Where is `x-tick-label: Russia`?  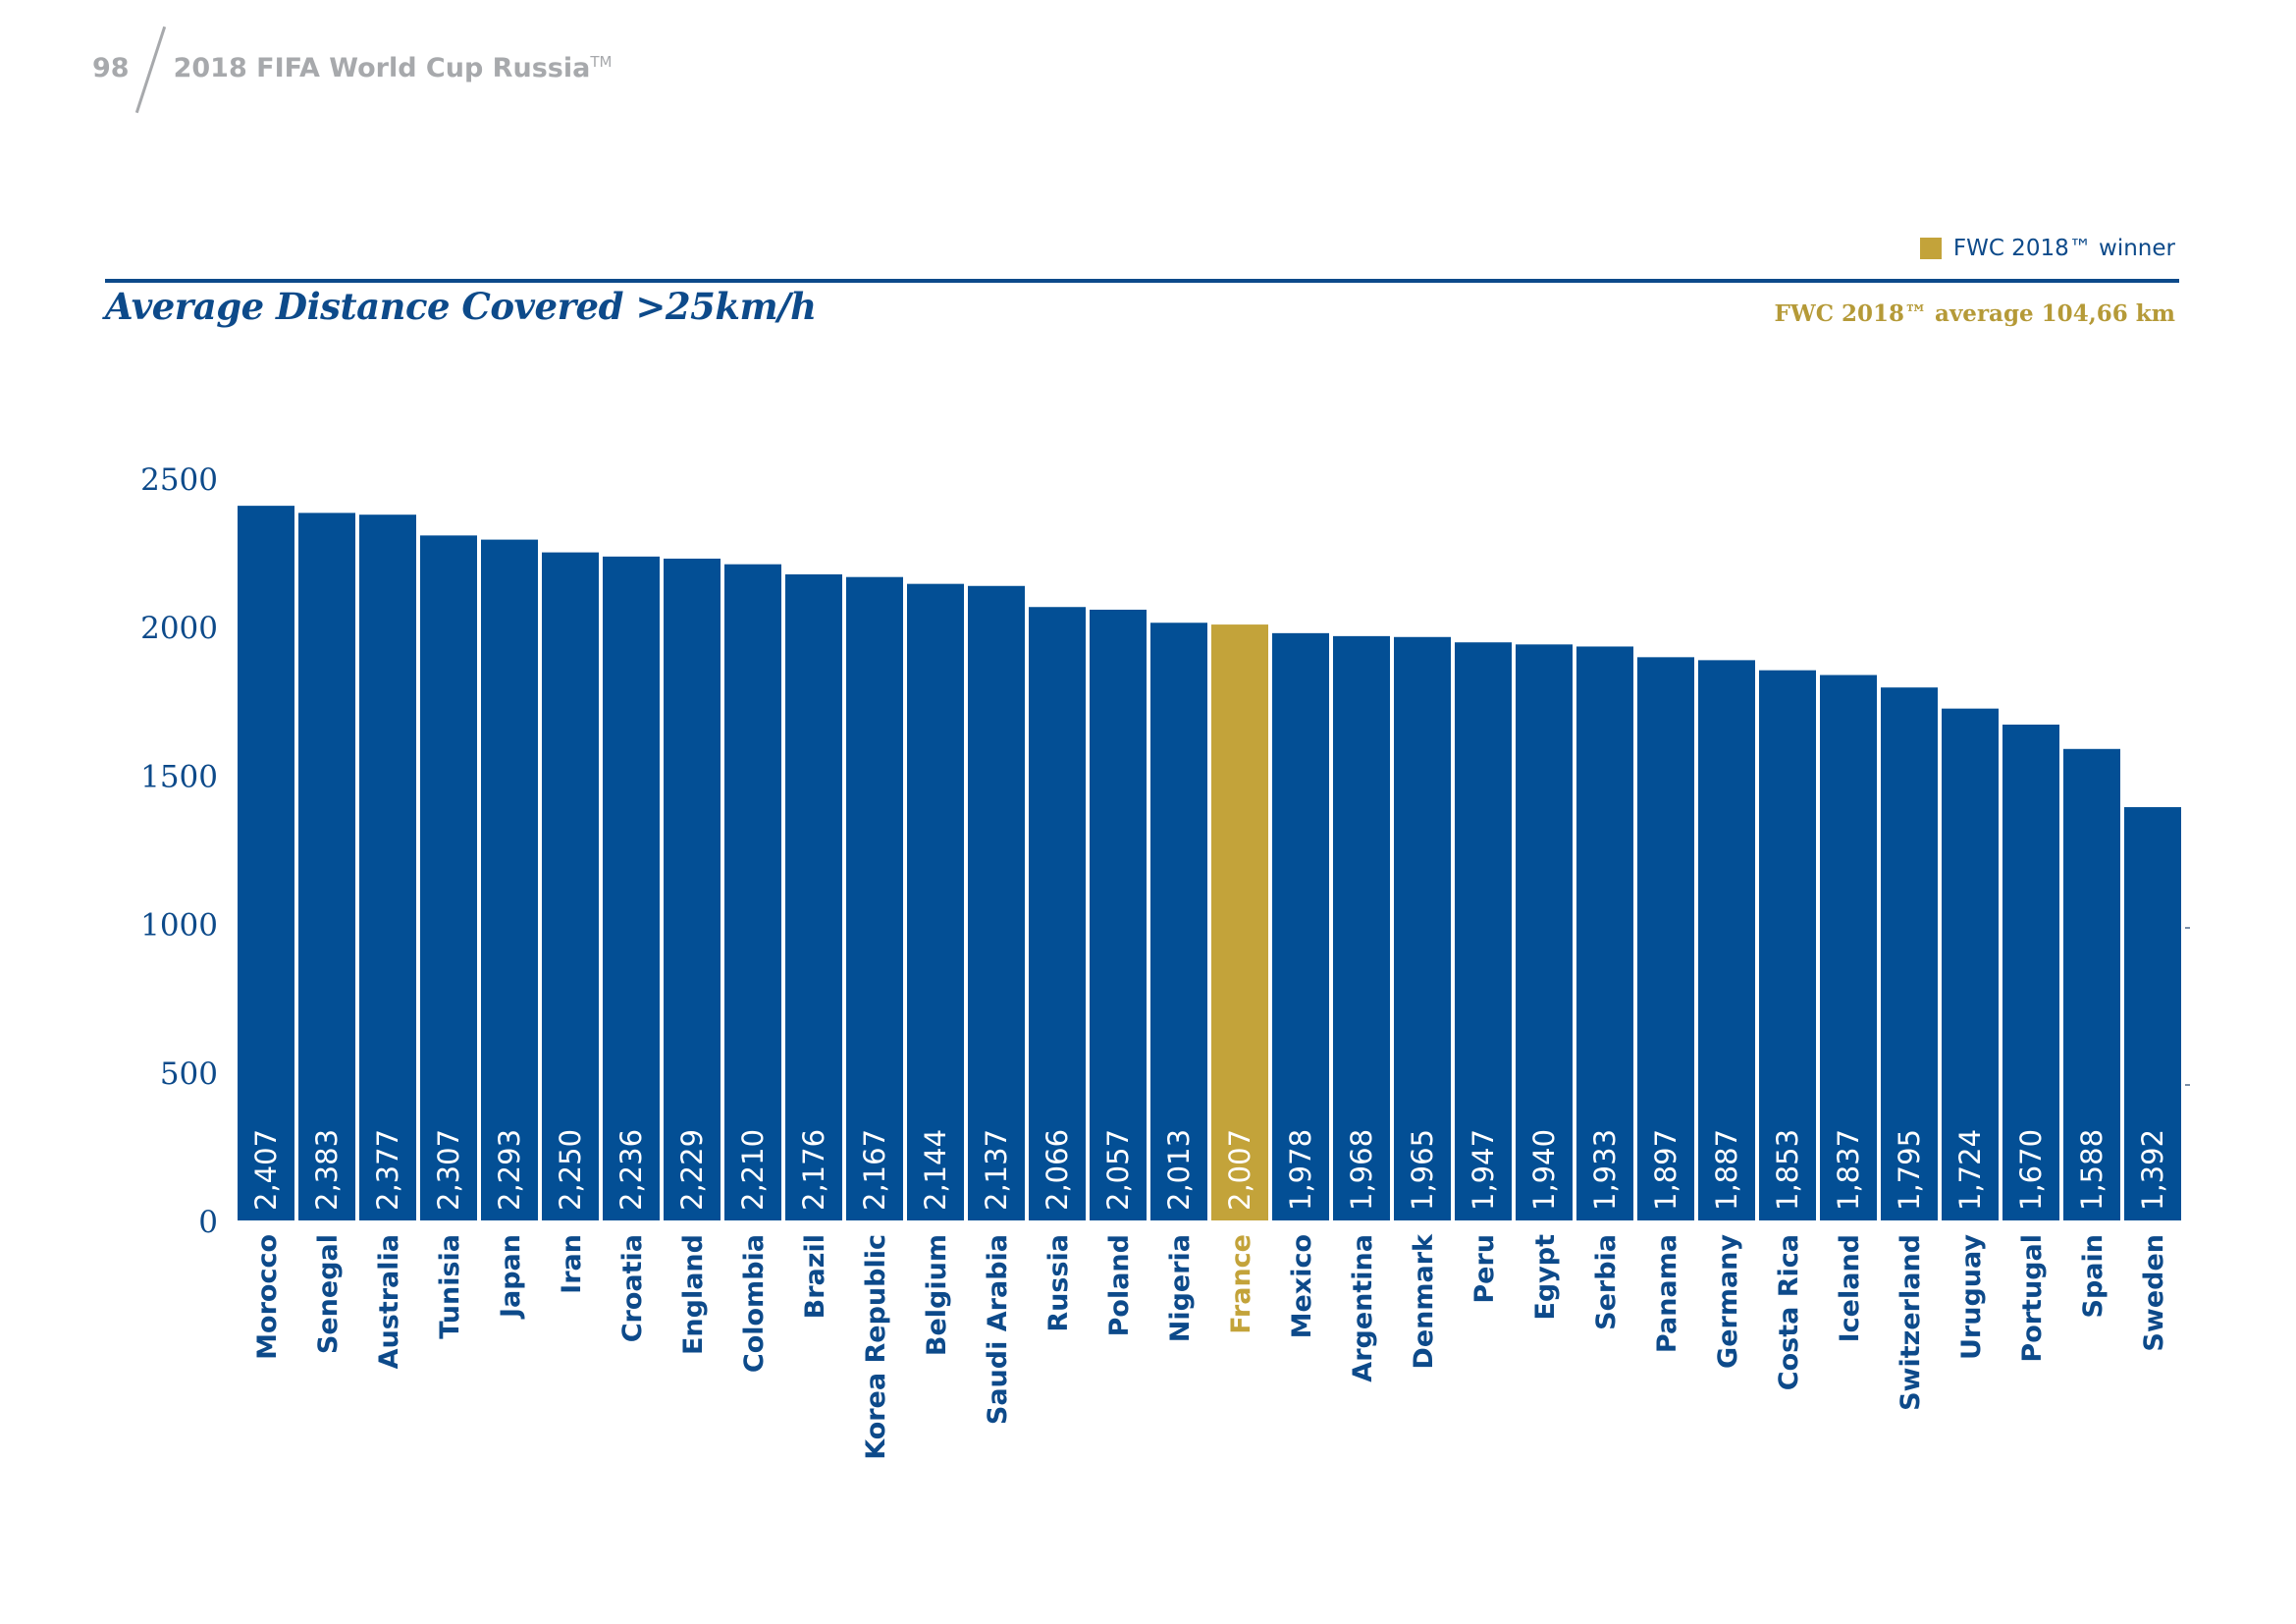
x-tick-label: Russia is located at coordinates (1059, 1283).